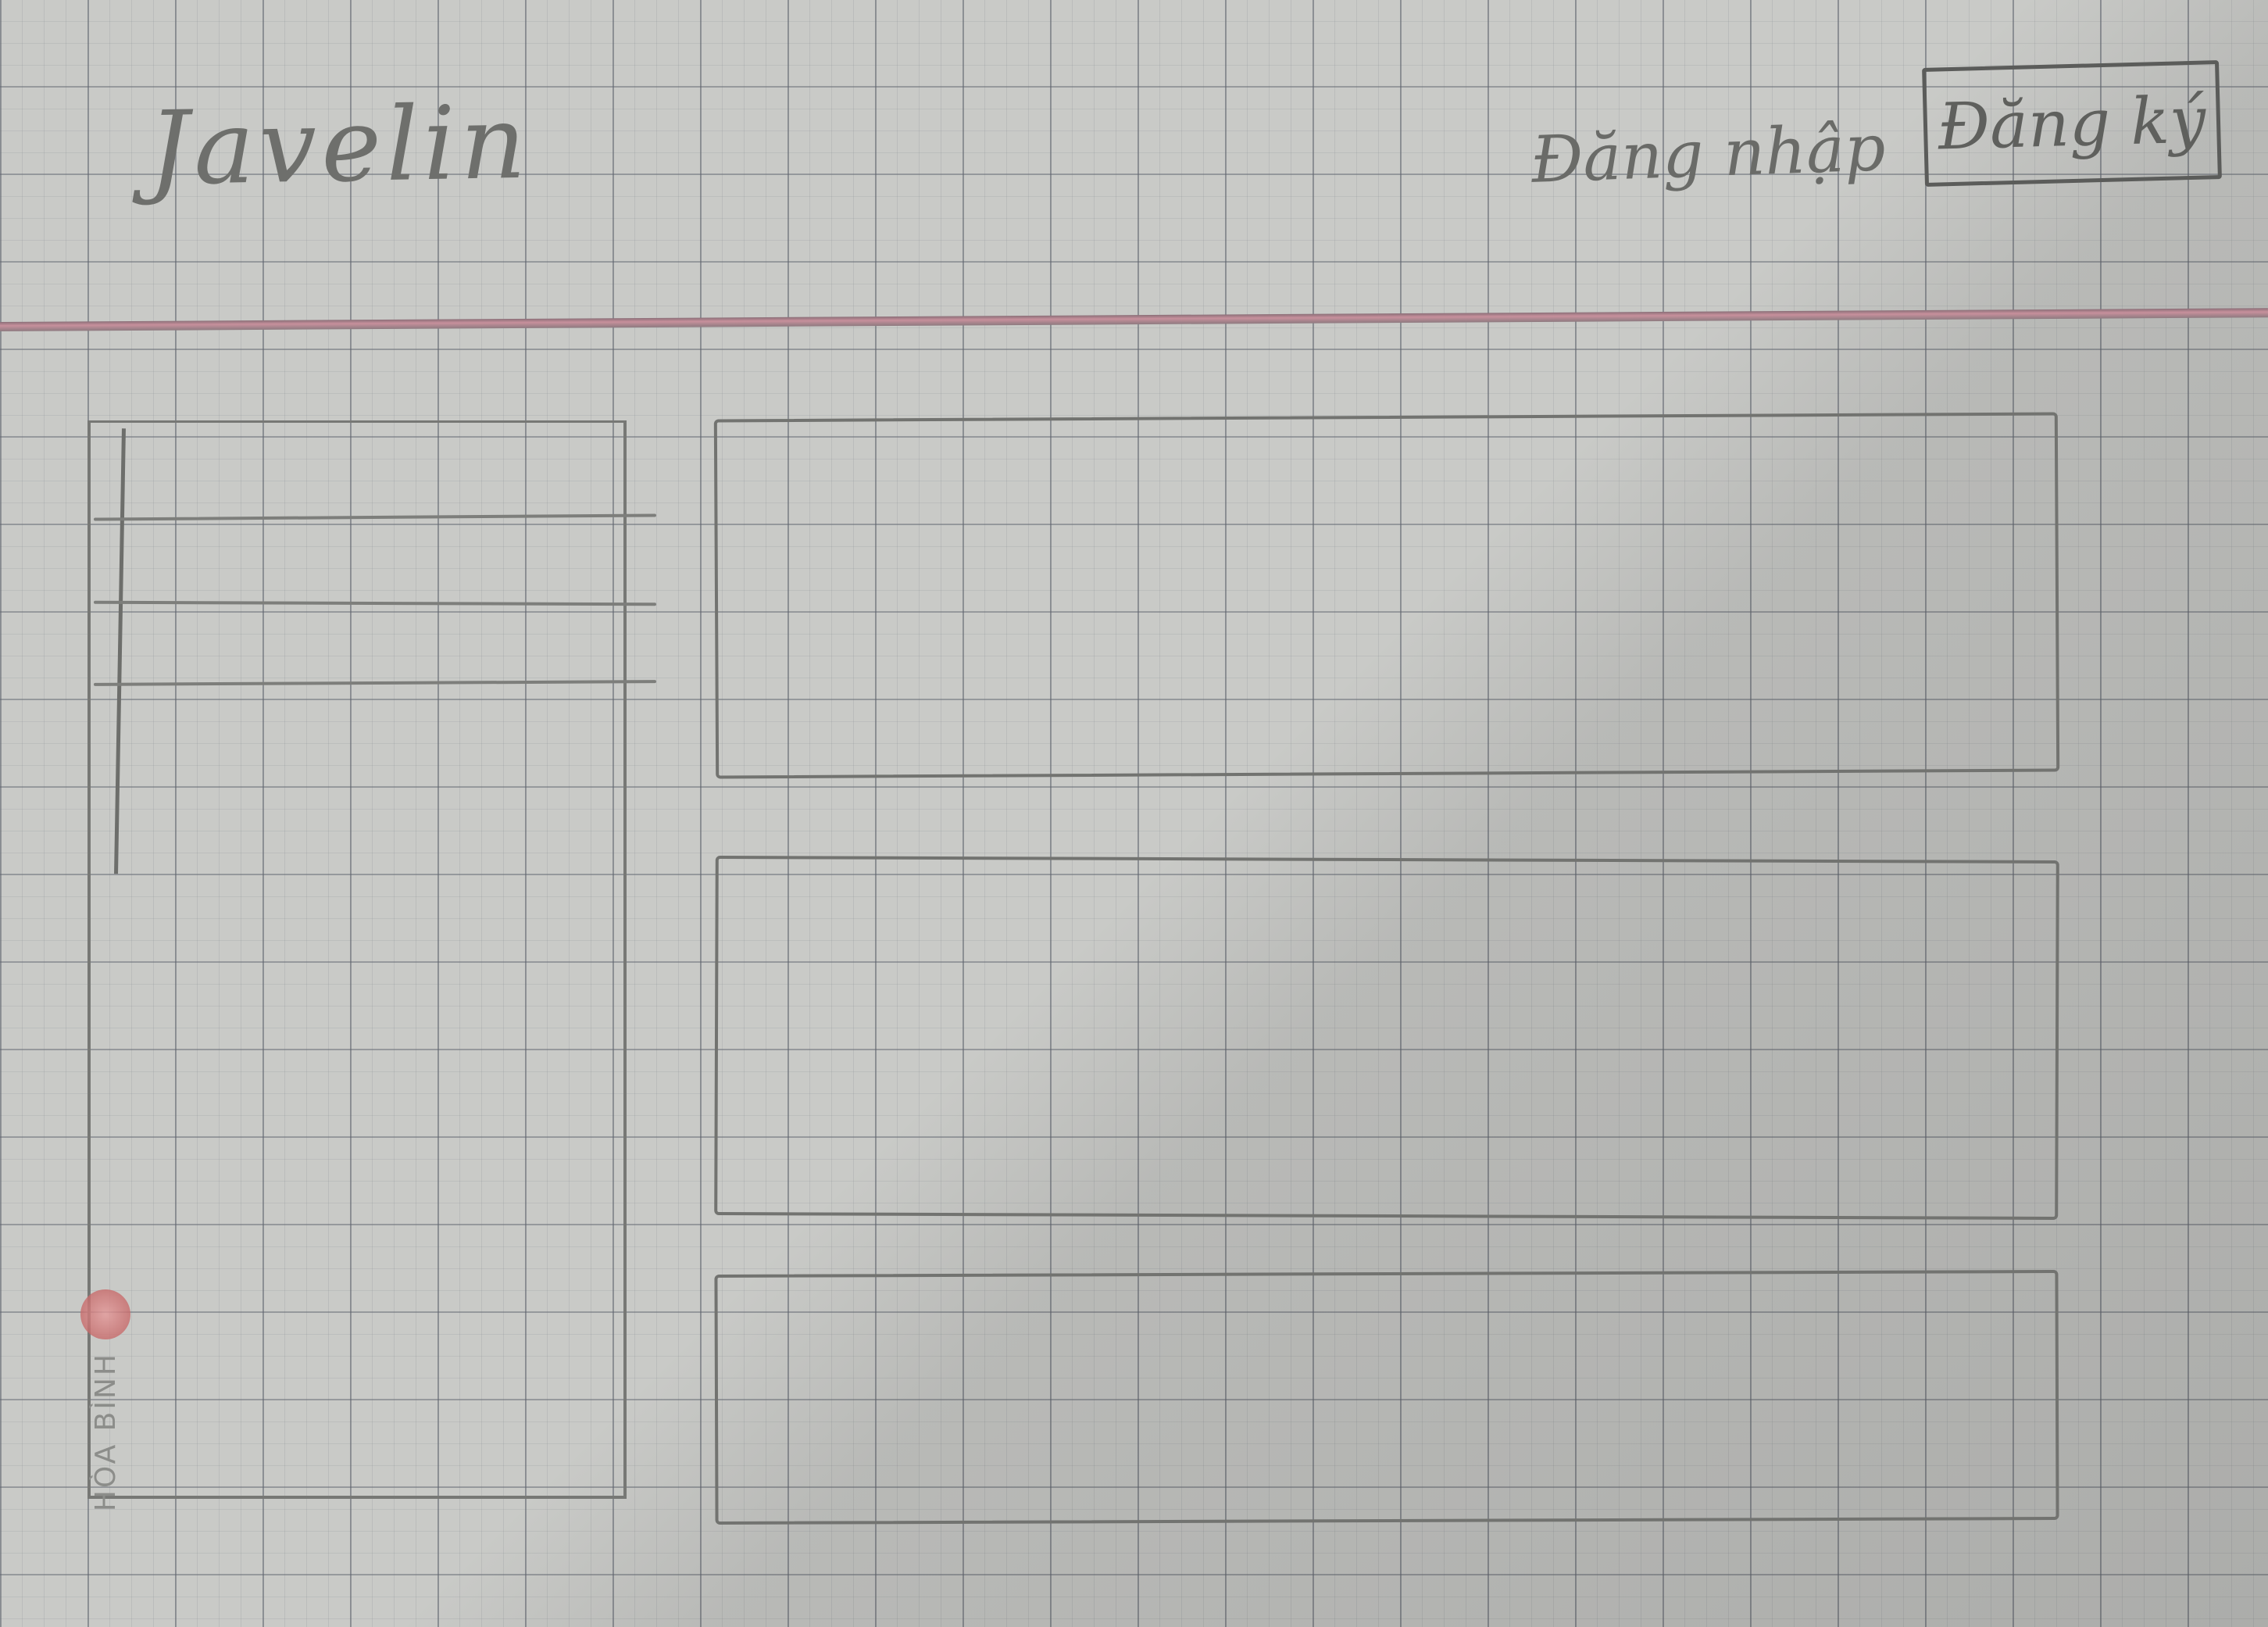 The width and height of the screenshot is (2268, 1627). I want to click on notebook-watermark: HÒA BÌNH, so click(105, 1414).